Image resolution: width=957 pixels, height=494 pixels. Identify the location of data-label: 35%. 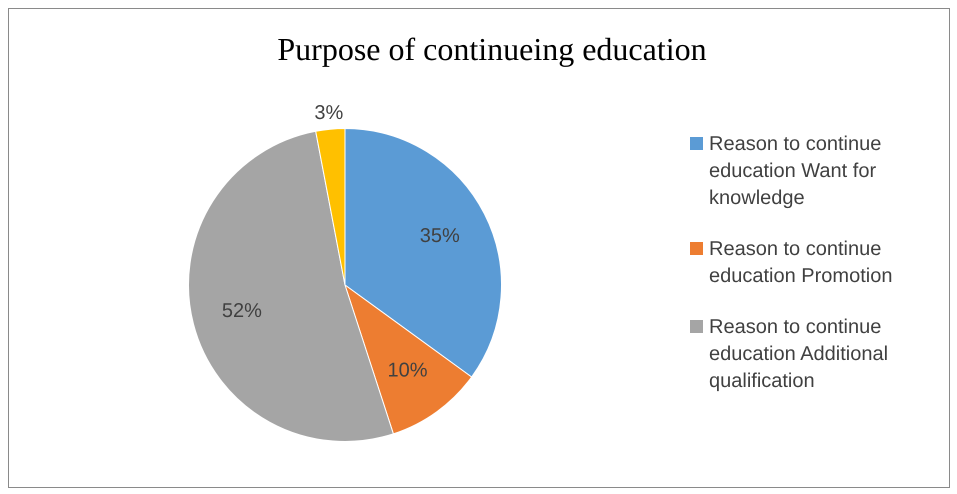
(440, 236).